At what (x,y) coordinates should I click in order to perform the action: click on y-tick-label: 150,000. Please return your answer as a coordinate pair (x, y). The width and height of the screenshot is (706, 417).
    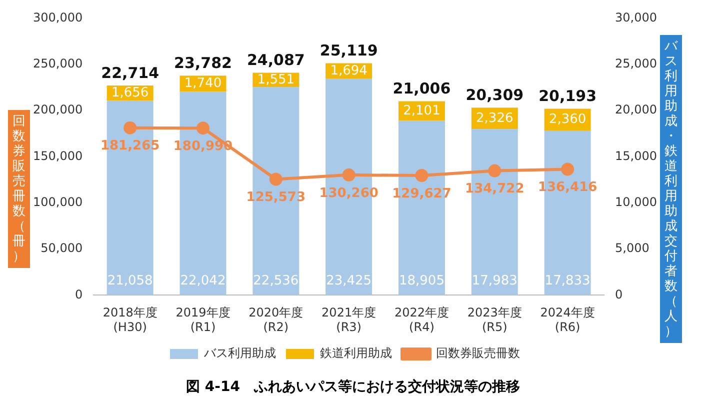
    Looking at the image, I should click on (58, 155).